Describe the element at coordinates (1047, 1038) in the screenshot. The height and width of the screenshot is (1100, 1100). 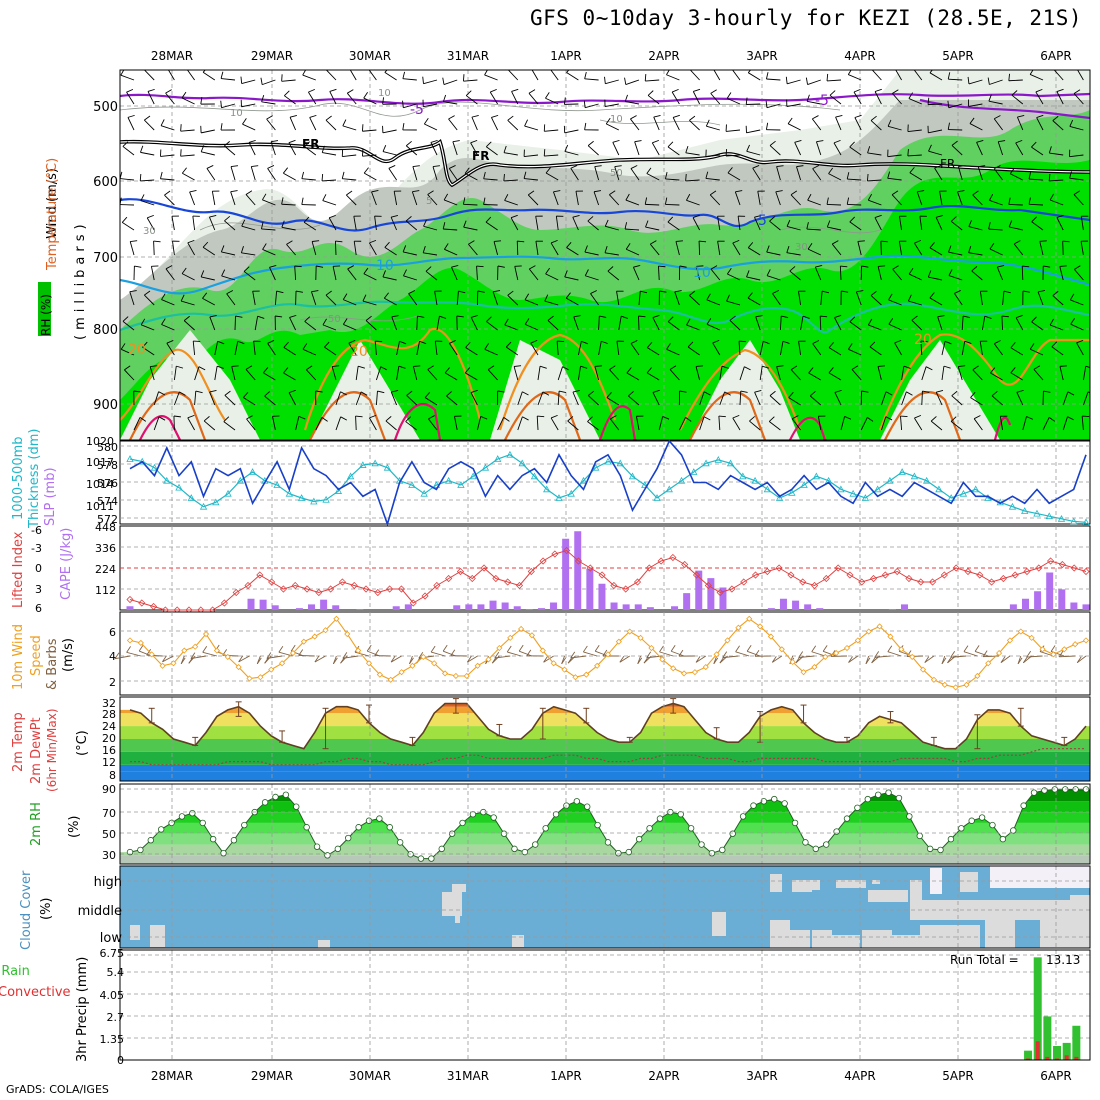
I see `precip-total-bar` at that location.